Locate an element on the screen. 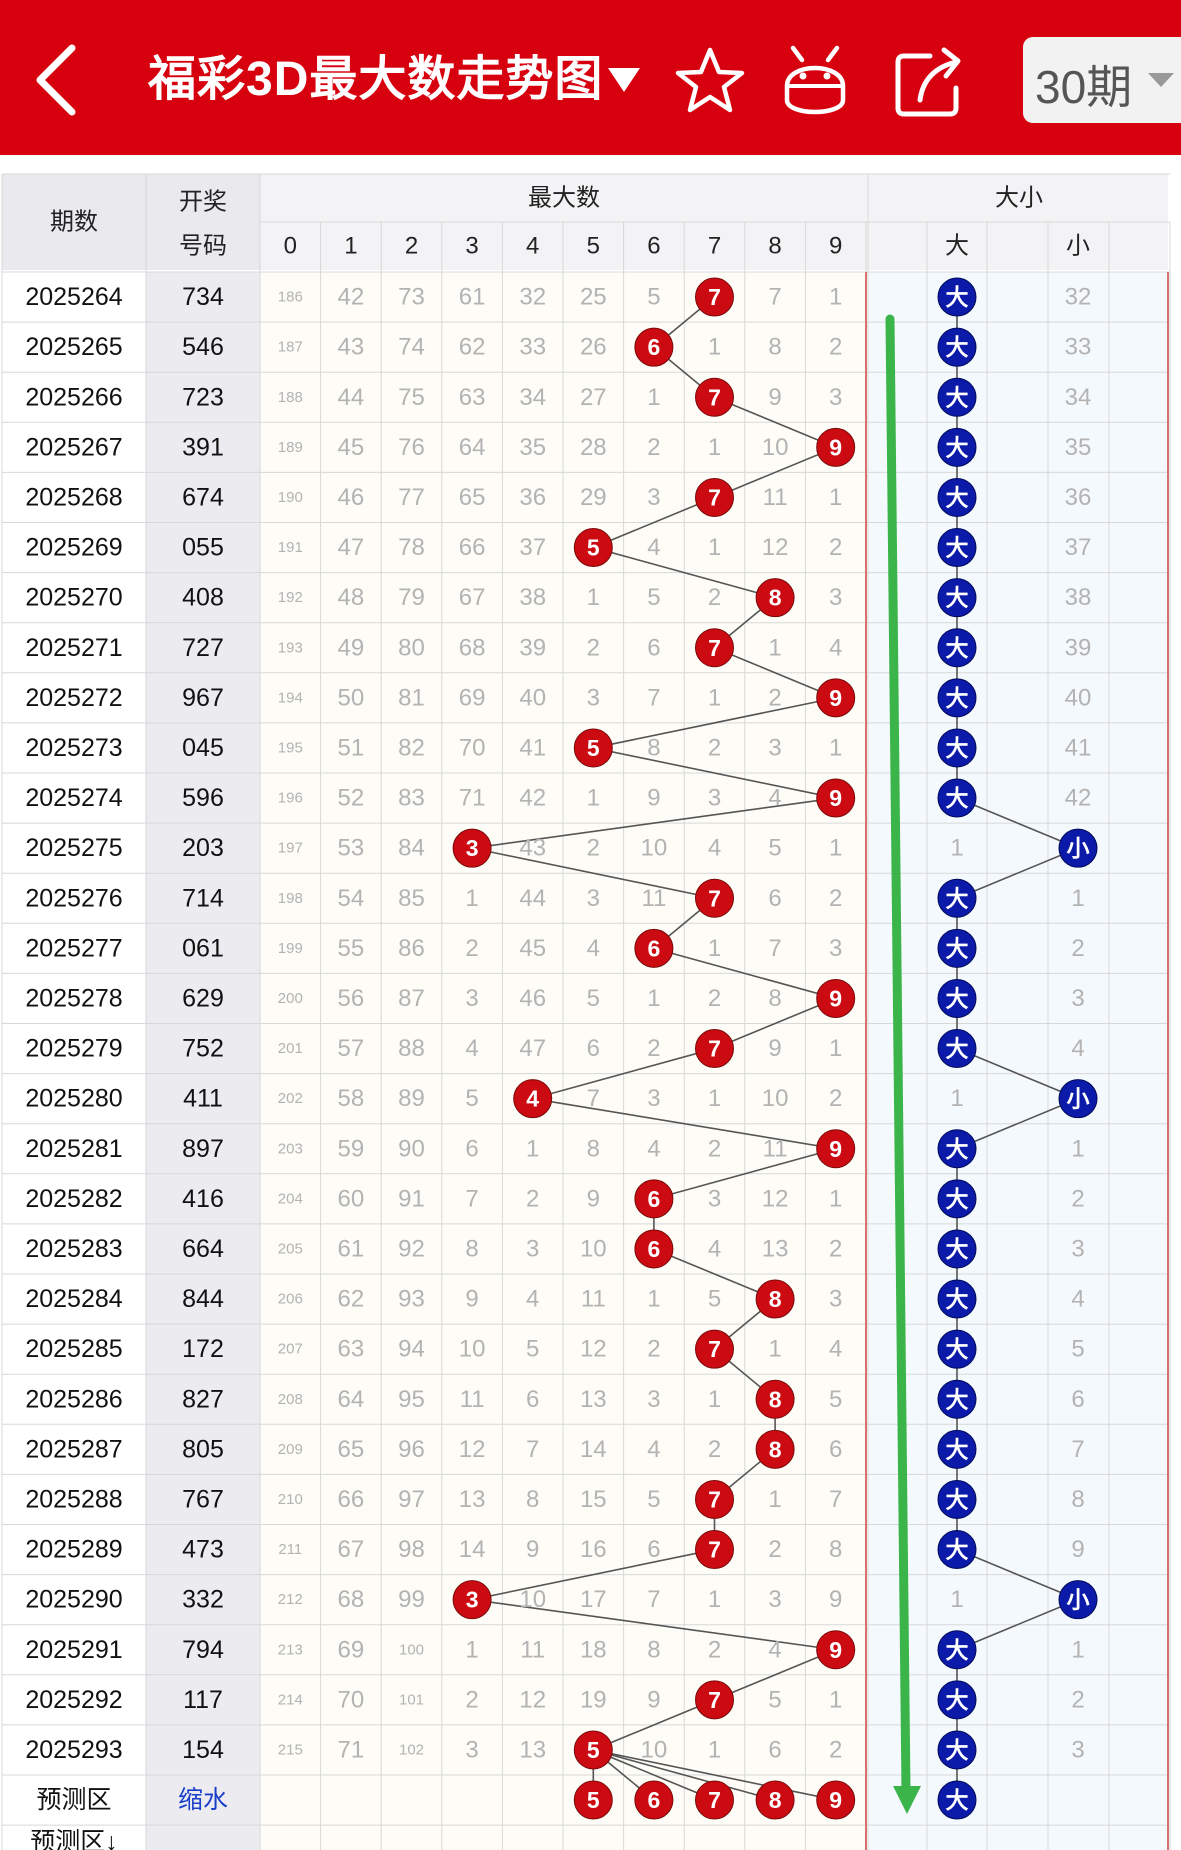 The image size is (1181, 1850). miss-value: 7 is located at coordinates (653, 1599).